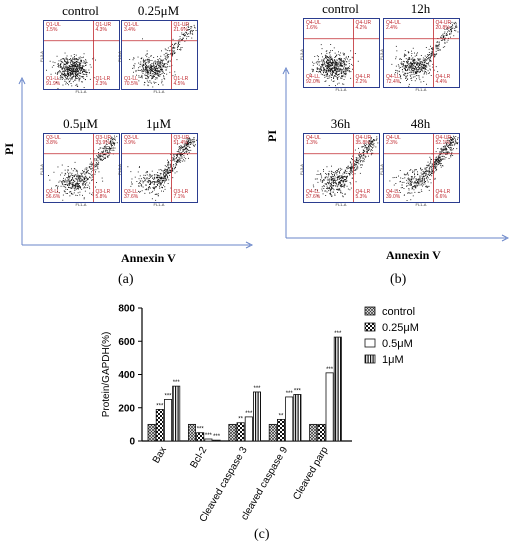 This screenshot has height=550, width=511. I want to click on plot-title: 12h, so click(420, 8).